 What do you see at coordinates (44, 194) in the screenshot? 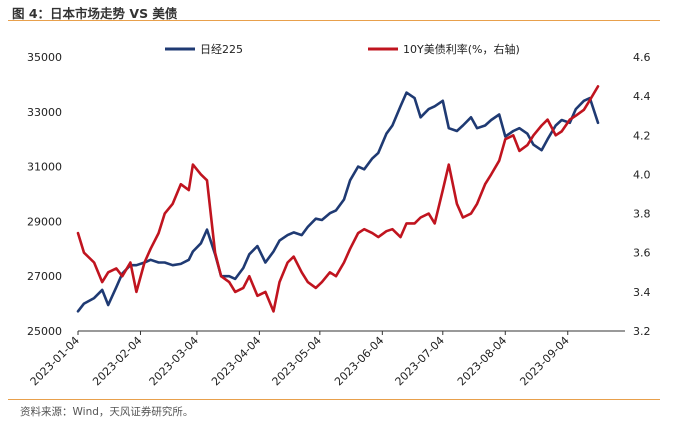
I see `y-left-axis-ticks: 25000 27000 29000 31000 33000 35000` at bounding box center [44, 194].